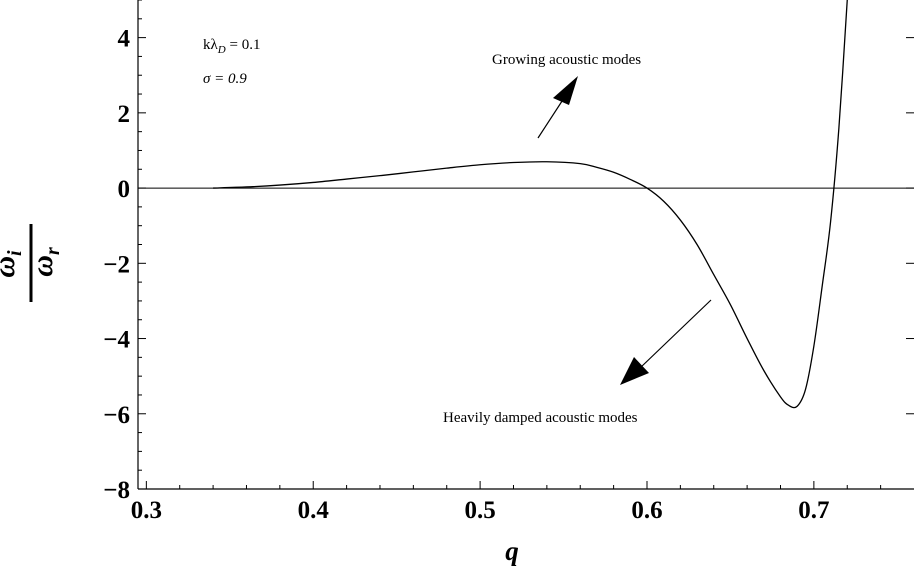 The image size is (914, 573). Describe the element at coordinates (124, 189) in the screenshot. I see `y-tick-label: 0` at that location.